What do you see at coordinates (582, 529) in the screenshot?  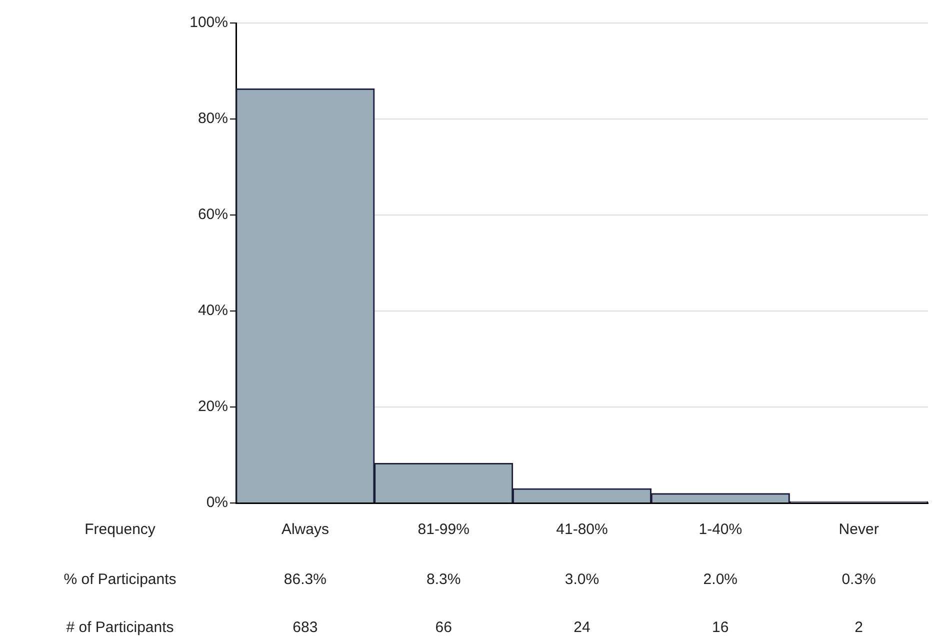 I see `x-tick-label: 41-80%` at bounding box center [582, 529].